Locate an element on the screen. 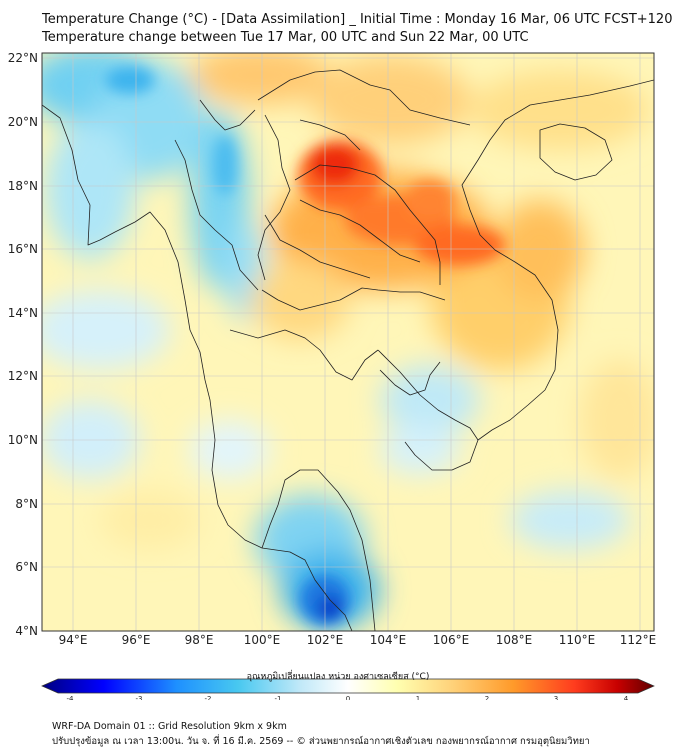 Image resolution: width=676 pixels, height=756 pixels. lat-tick-label: 12°N is located at coordinates (23, 376).